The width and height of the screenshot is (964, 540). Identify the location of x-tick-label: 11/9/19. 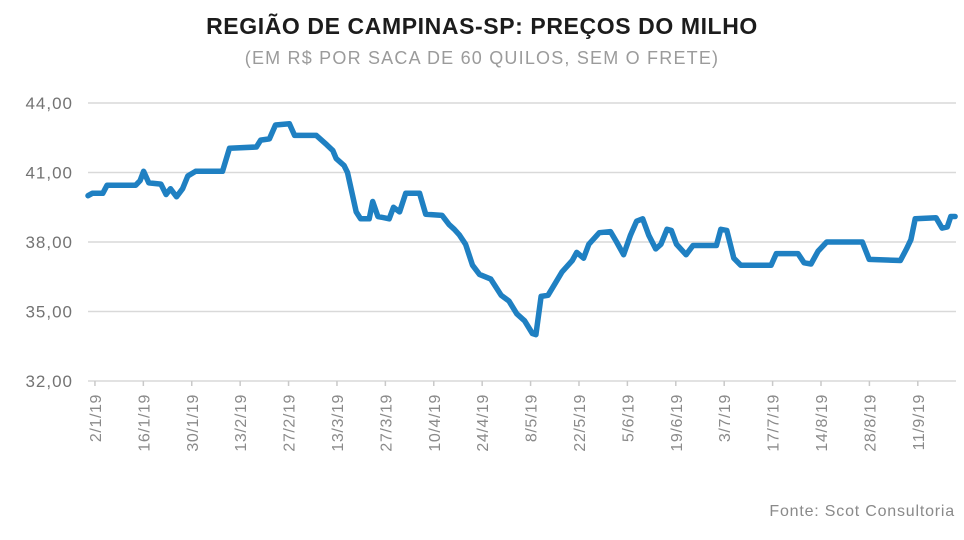
(919, 422).